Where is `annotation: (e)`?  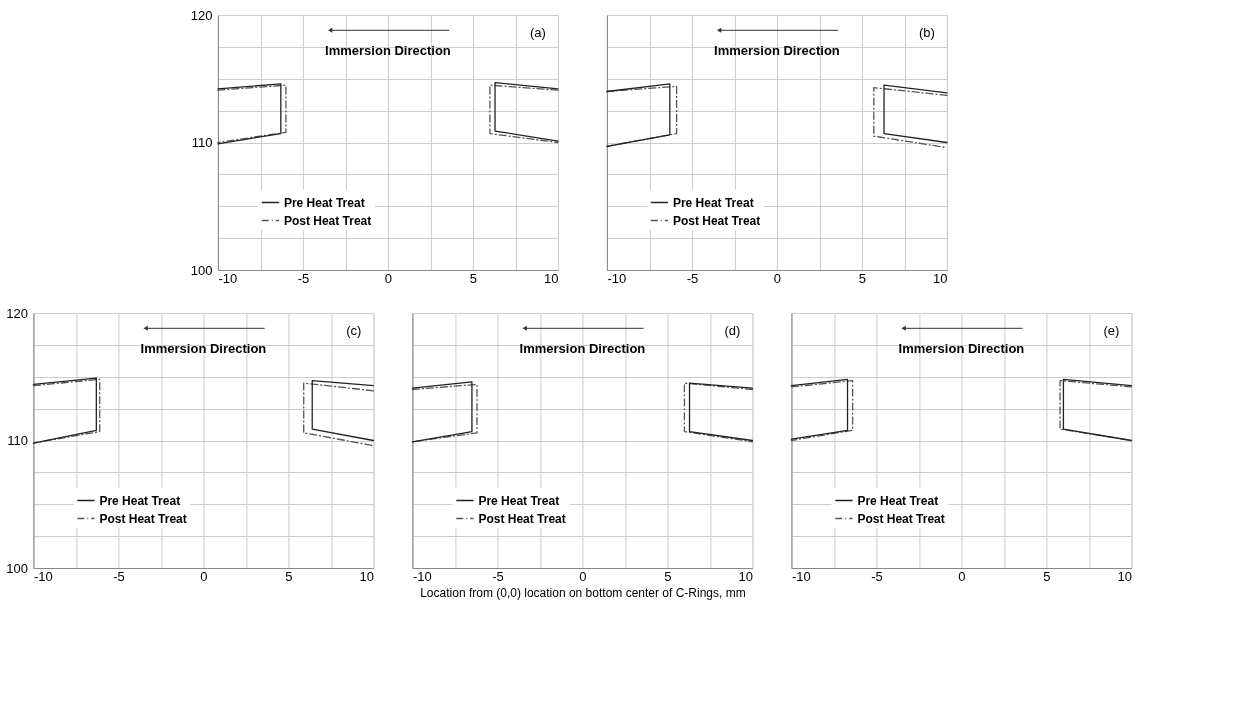 annotation: (e) is located at coordinates (1111, 330).